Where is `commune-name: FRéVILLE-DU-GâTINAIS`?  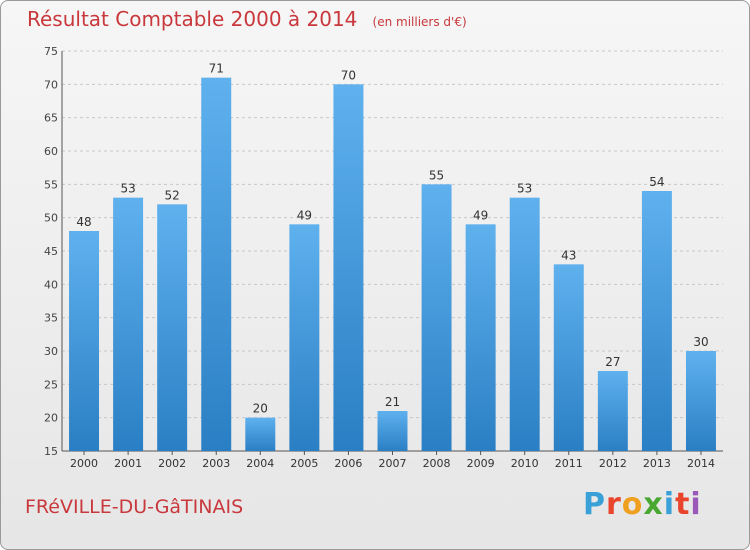 commune-name: FRéVILLE-DU-GâTINAIS is located at coordinates (134, 507).